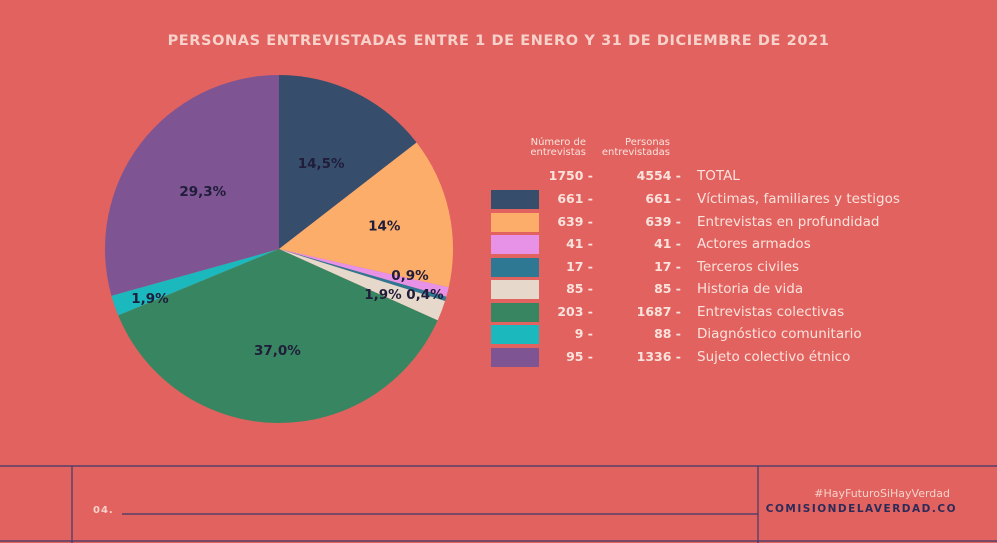  Describe the element at coordinates (498, 504) in the screenshot. I see `footer-frame` at that location.